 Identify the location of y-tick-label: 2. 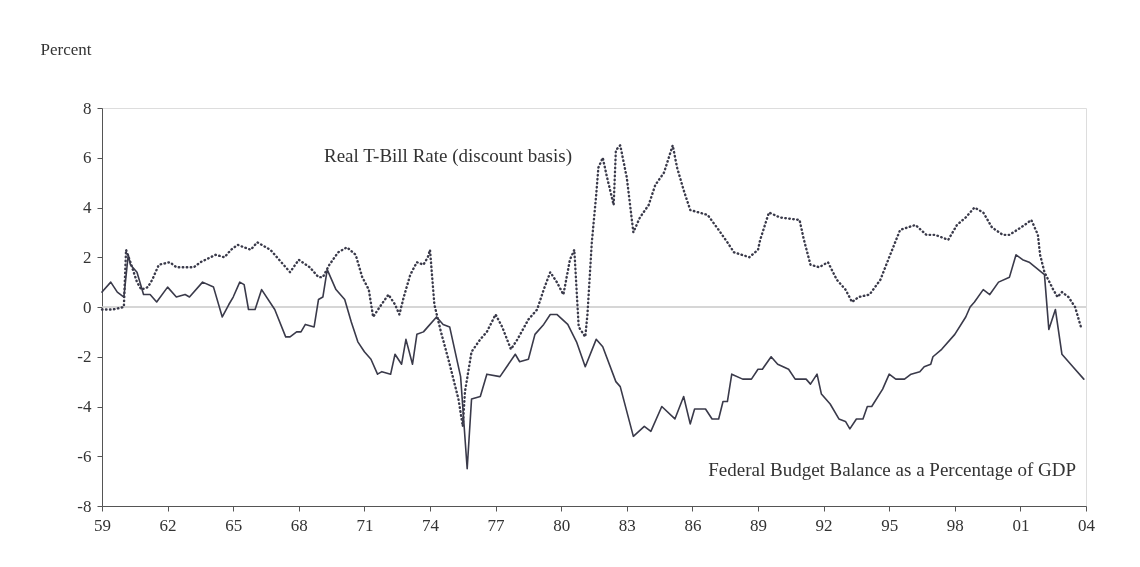
(87, 257).